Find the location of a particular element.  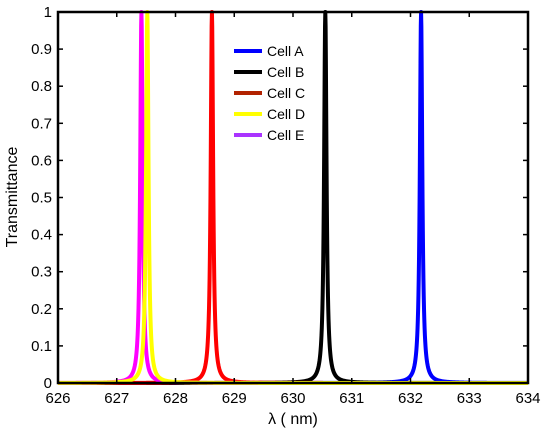

y-tick-label: 0.9 is located at coordinates (41, 49).